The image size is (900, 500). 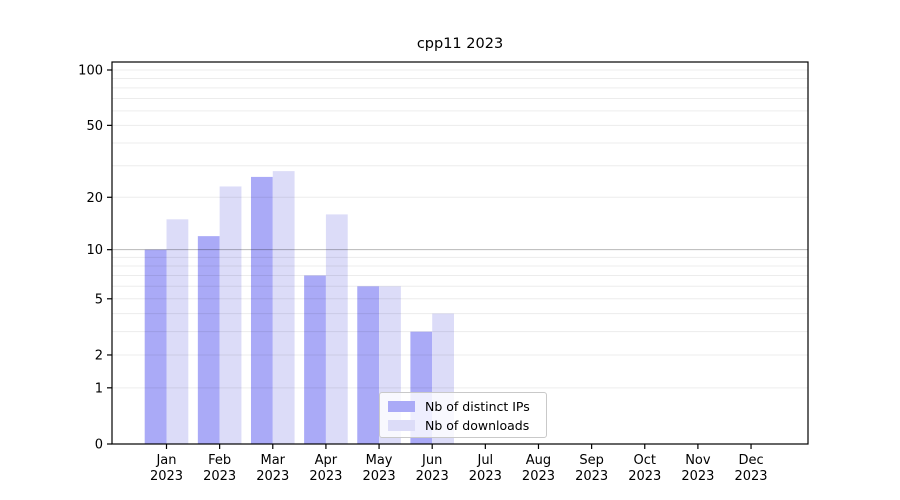 I want to click on chart-title: cpp11 2023, so click(x=460, y=44).